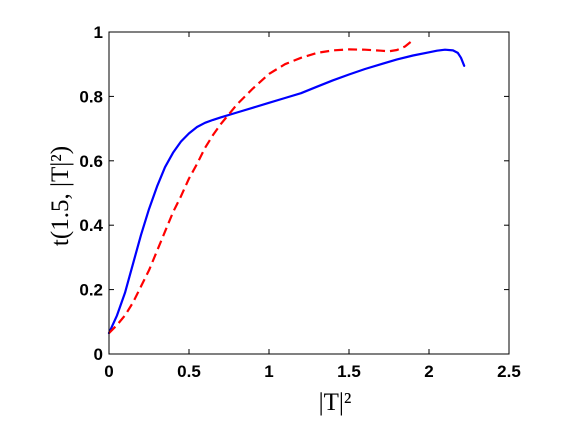  What do you see at coordinates (98, 32) in the screenshot?
I see `y-tick-label: 1` at bounding box center [98, 32].